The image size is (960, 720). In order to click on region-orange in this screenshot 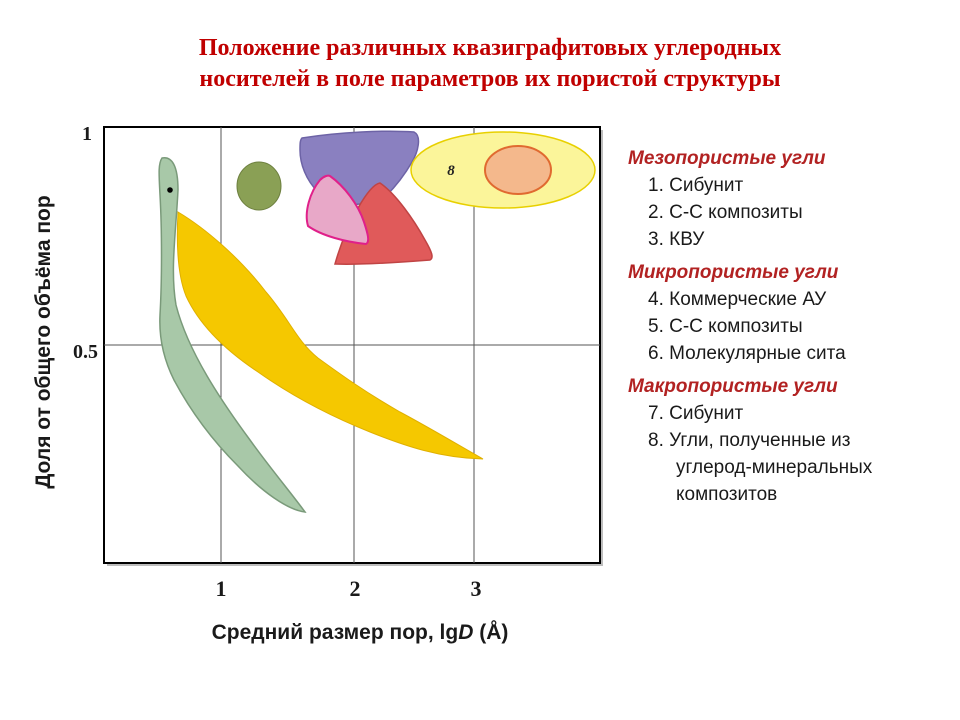, I will do `click(518, 170)`.